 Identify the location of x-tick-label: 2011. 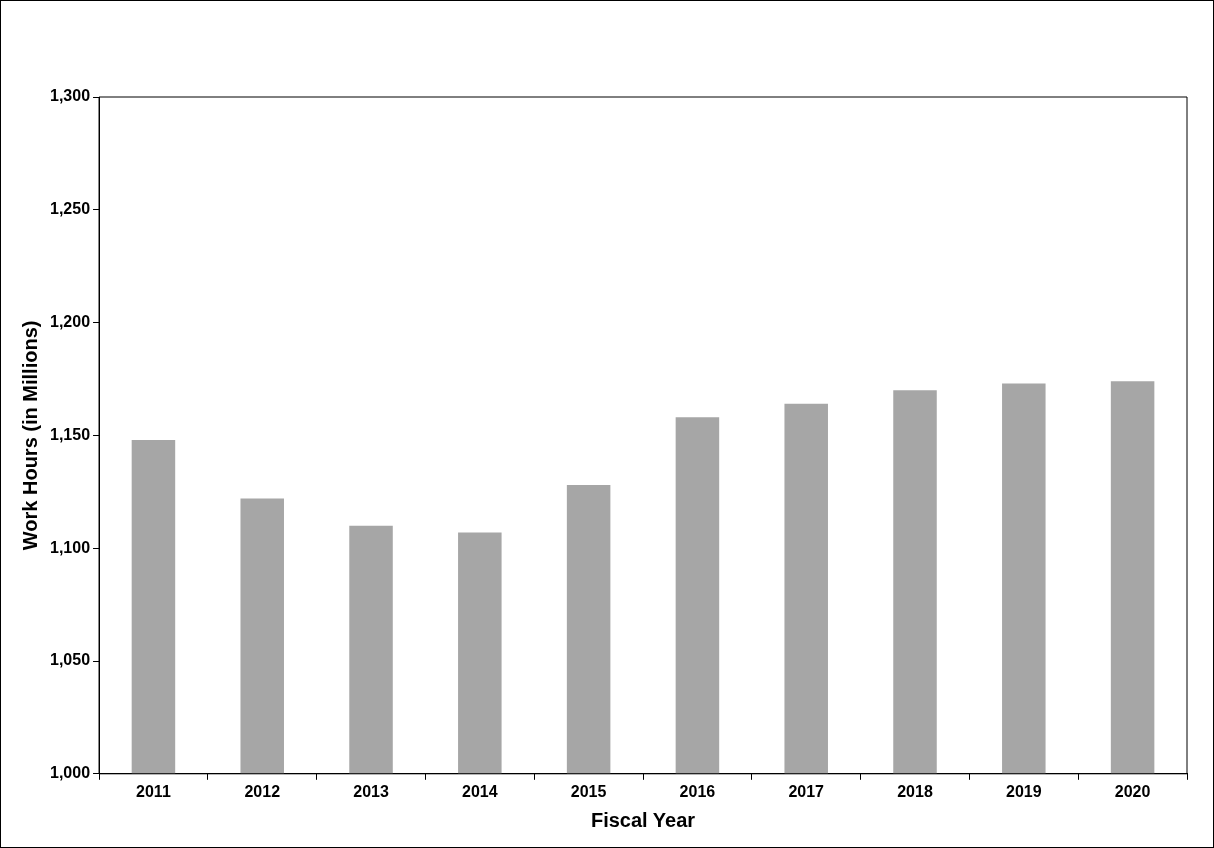
(153, 791).